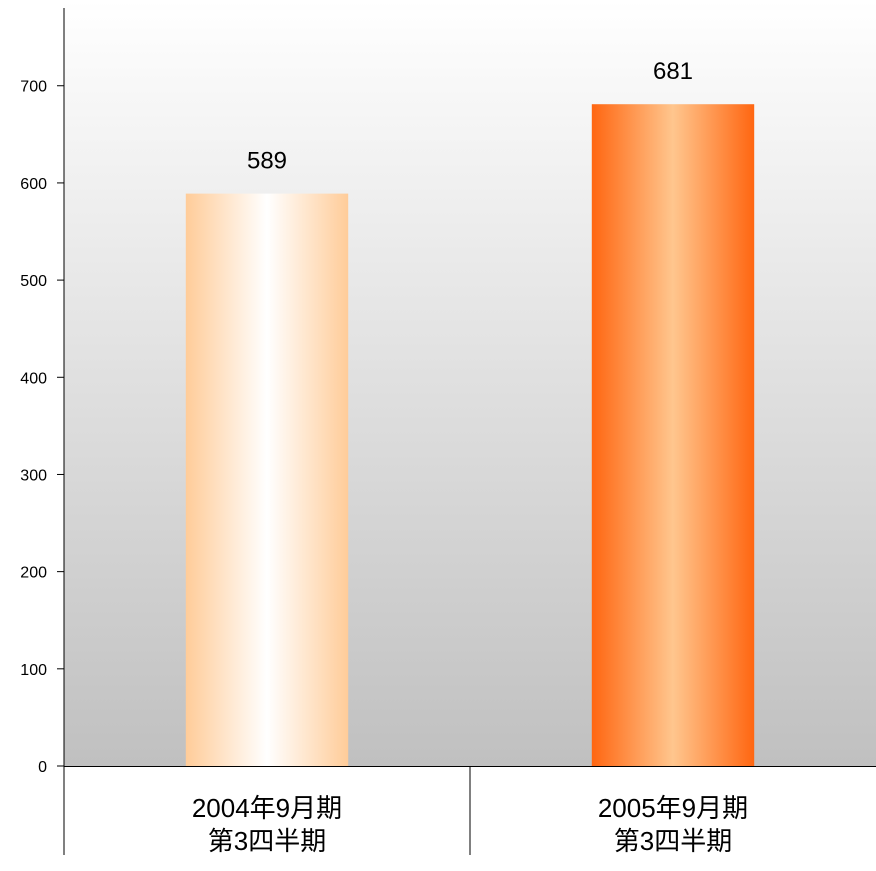 The width and height of the screenshot is (876, 871). I want to click on data-labels-group: 589 681, so click(470, 116).